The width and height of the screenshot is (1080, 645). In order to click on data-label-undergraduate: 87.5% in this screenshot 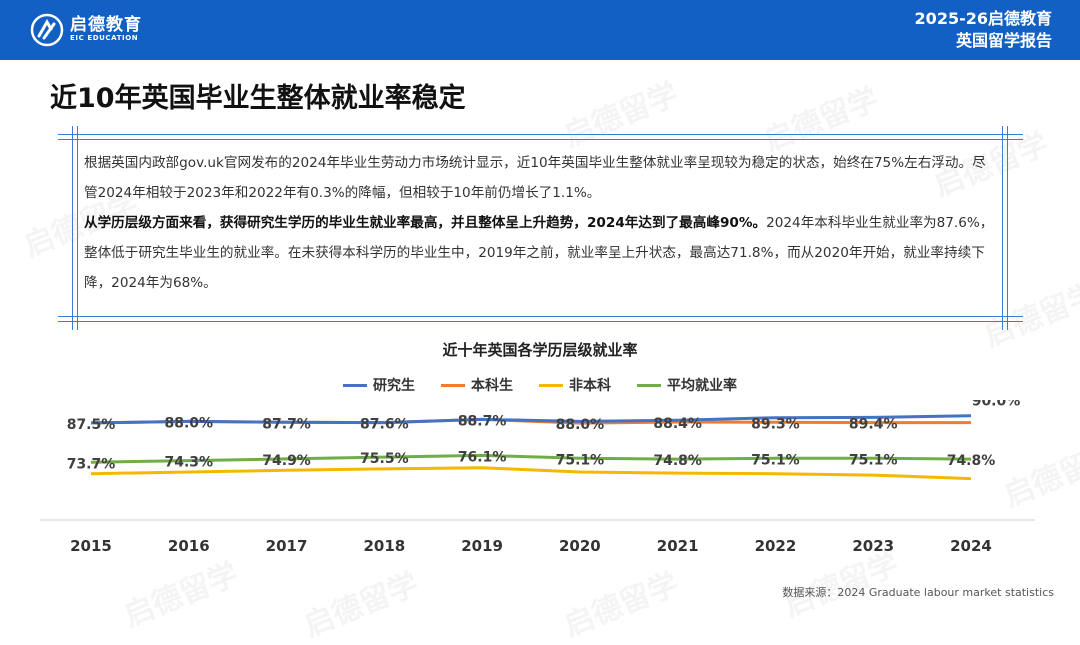, I will do `click(91, 425)`.